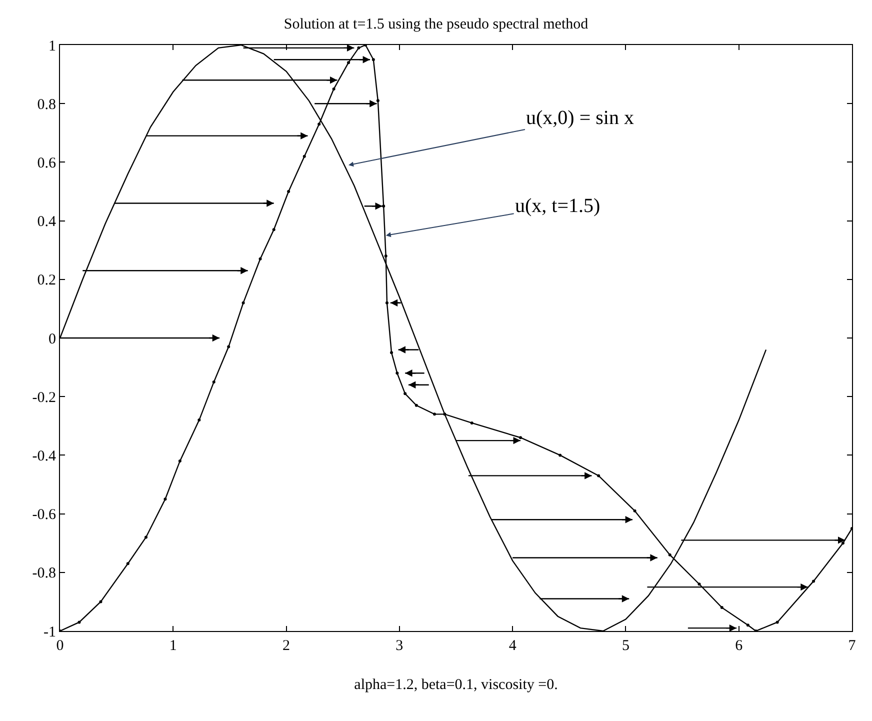  What do you see at coordinates (626, 646) in the screenshot?
I see `x-tick-label: 5` at bounding box center [626, 646].